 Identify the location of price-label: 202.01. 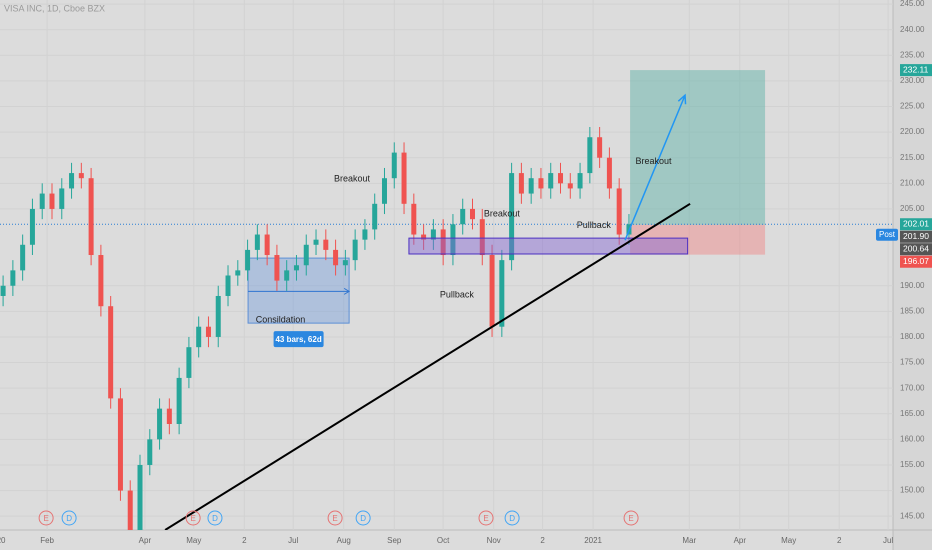
(916, 223).